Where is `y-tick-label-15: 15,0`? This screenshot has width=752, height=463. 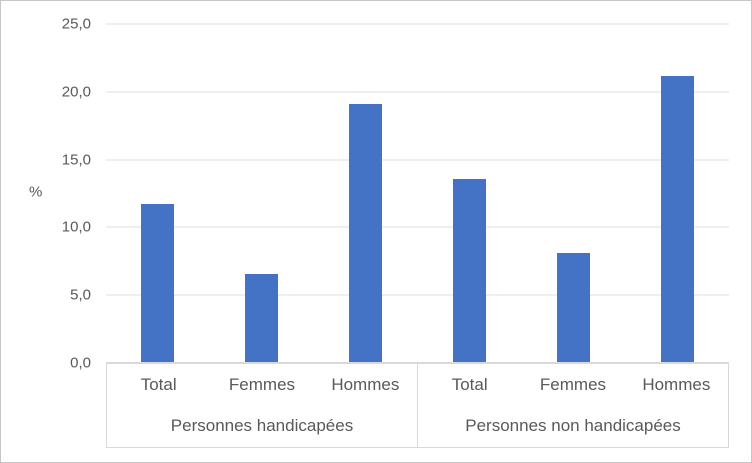 y-tick-label-15: 15,0 is located at coordinates (76, 160).